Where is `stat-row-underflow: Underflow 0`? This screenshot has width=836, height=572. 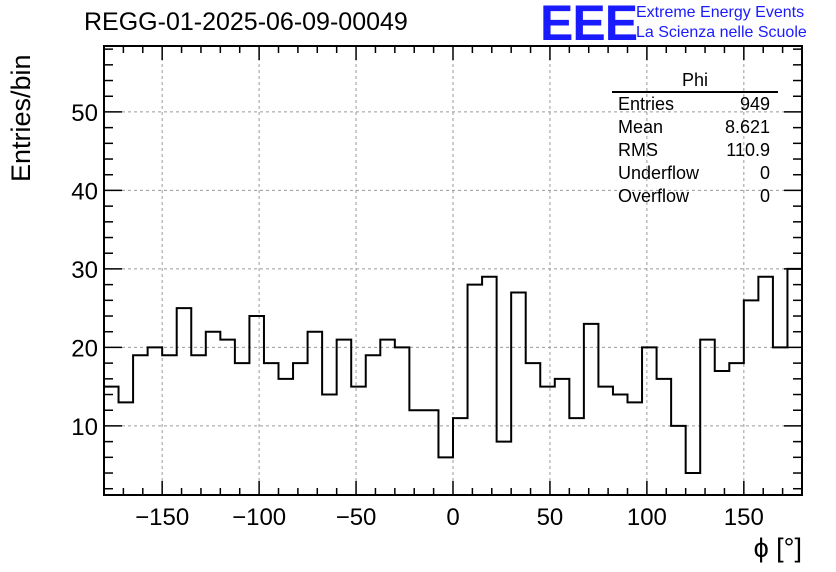 stat-row-underflow: Underflow 0 is located at coordinates (695, 173).